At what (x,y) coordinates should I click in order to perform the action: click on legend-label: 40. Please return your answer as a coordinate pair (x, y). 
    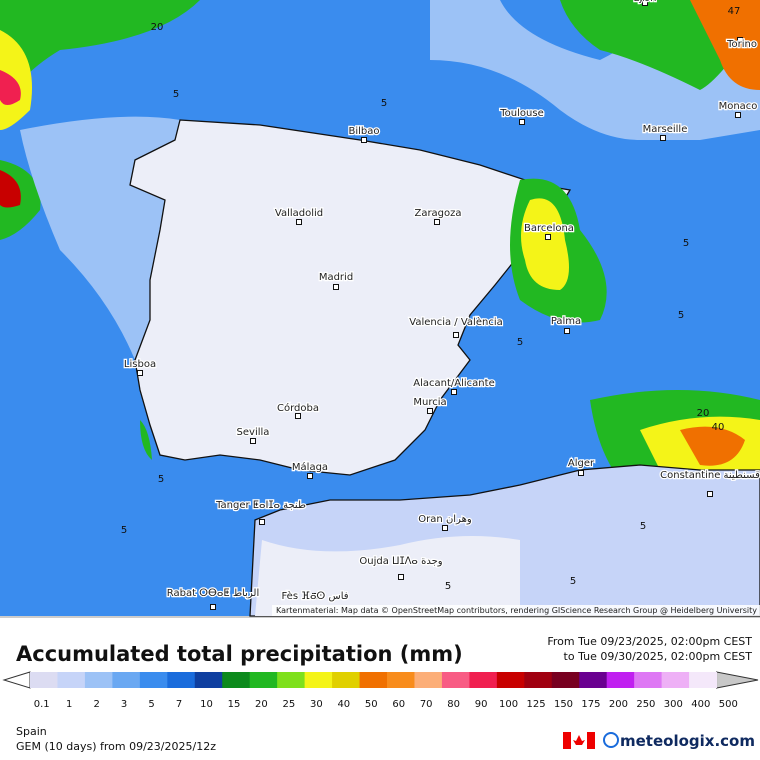
    Looking at the image, I should click on (343, 704).